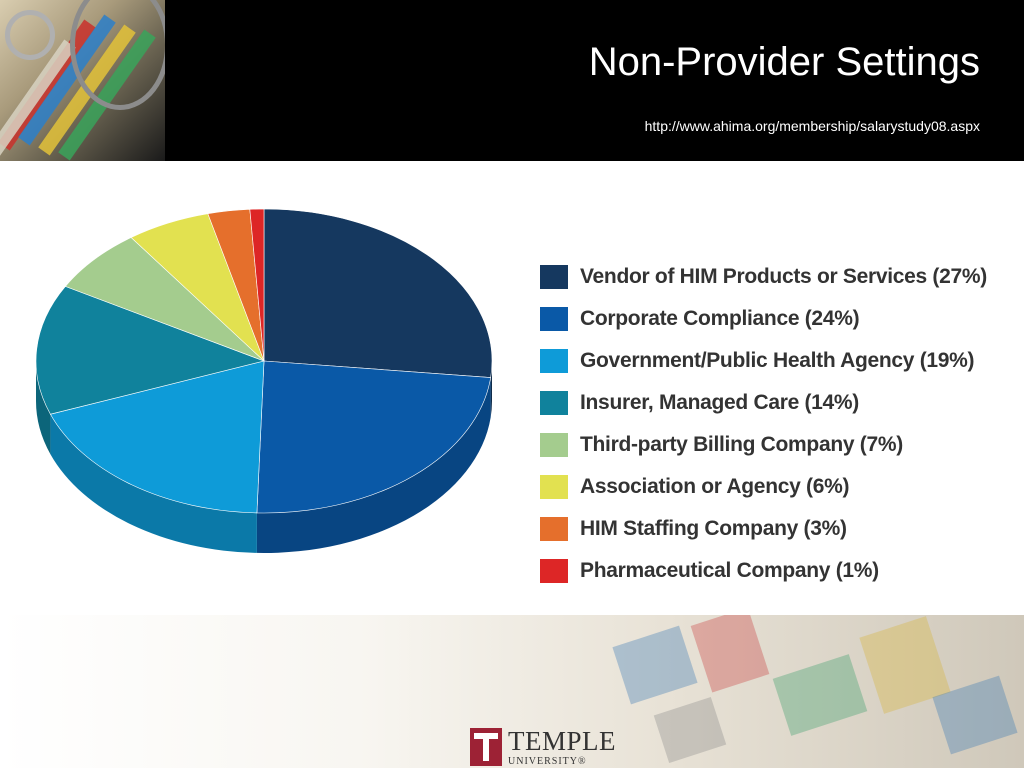 This screenshot has width=1024, height=768. Describe the element at coordinates (784, 62) in the screenshot. I see `page-title: Non-Provider Settings` at that location.